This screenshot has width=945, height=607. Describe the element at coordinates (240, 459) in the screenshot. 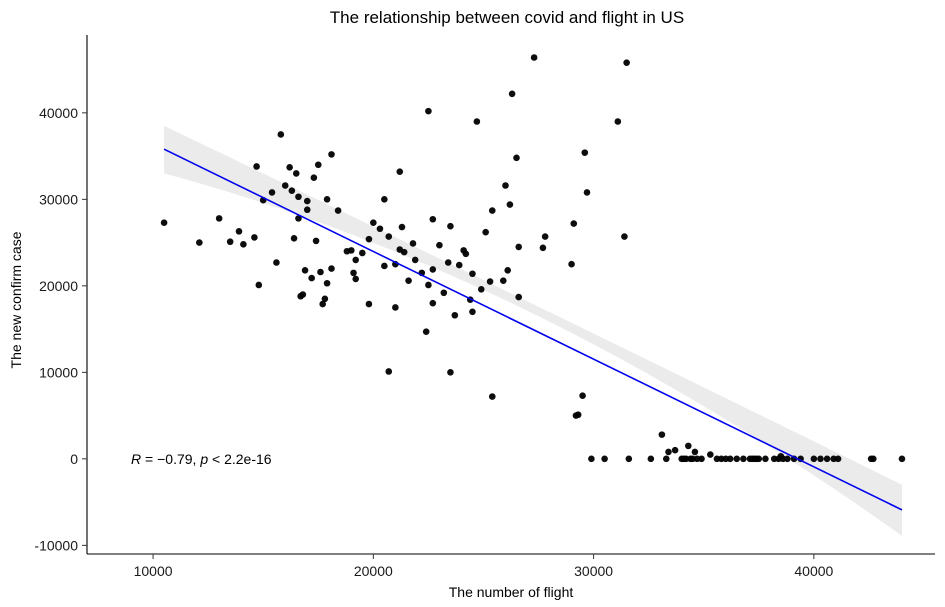

I see `p-value: < 2.2e-16` at that location.